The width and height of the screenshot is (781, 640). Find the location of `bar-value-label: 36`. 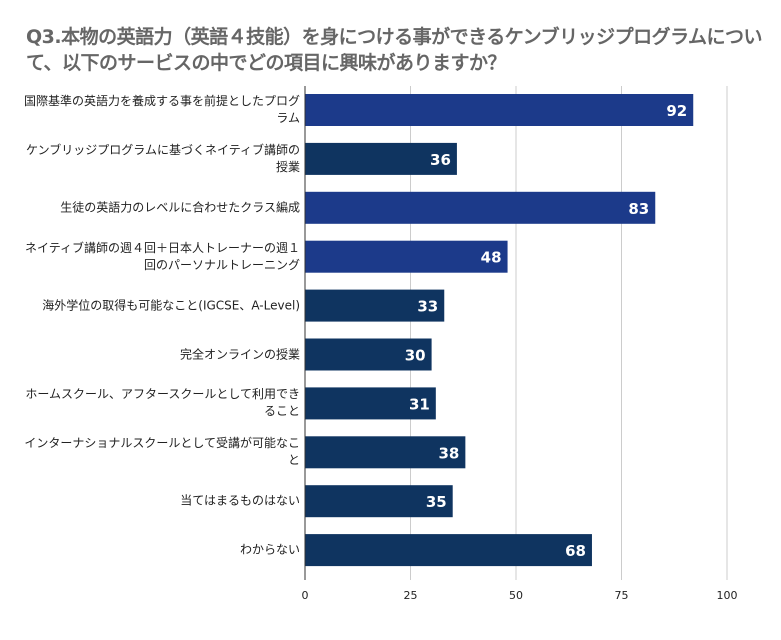

bar-value-label: 36 is located at coordinates (440, 160).